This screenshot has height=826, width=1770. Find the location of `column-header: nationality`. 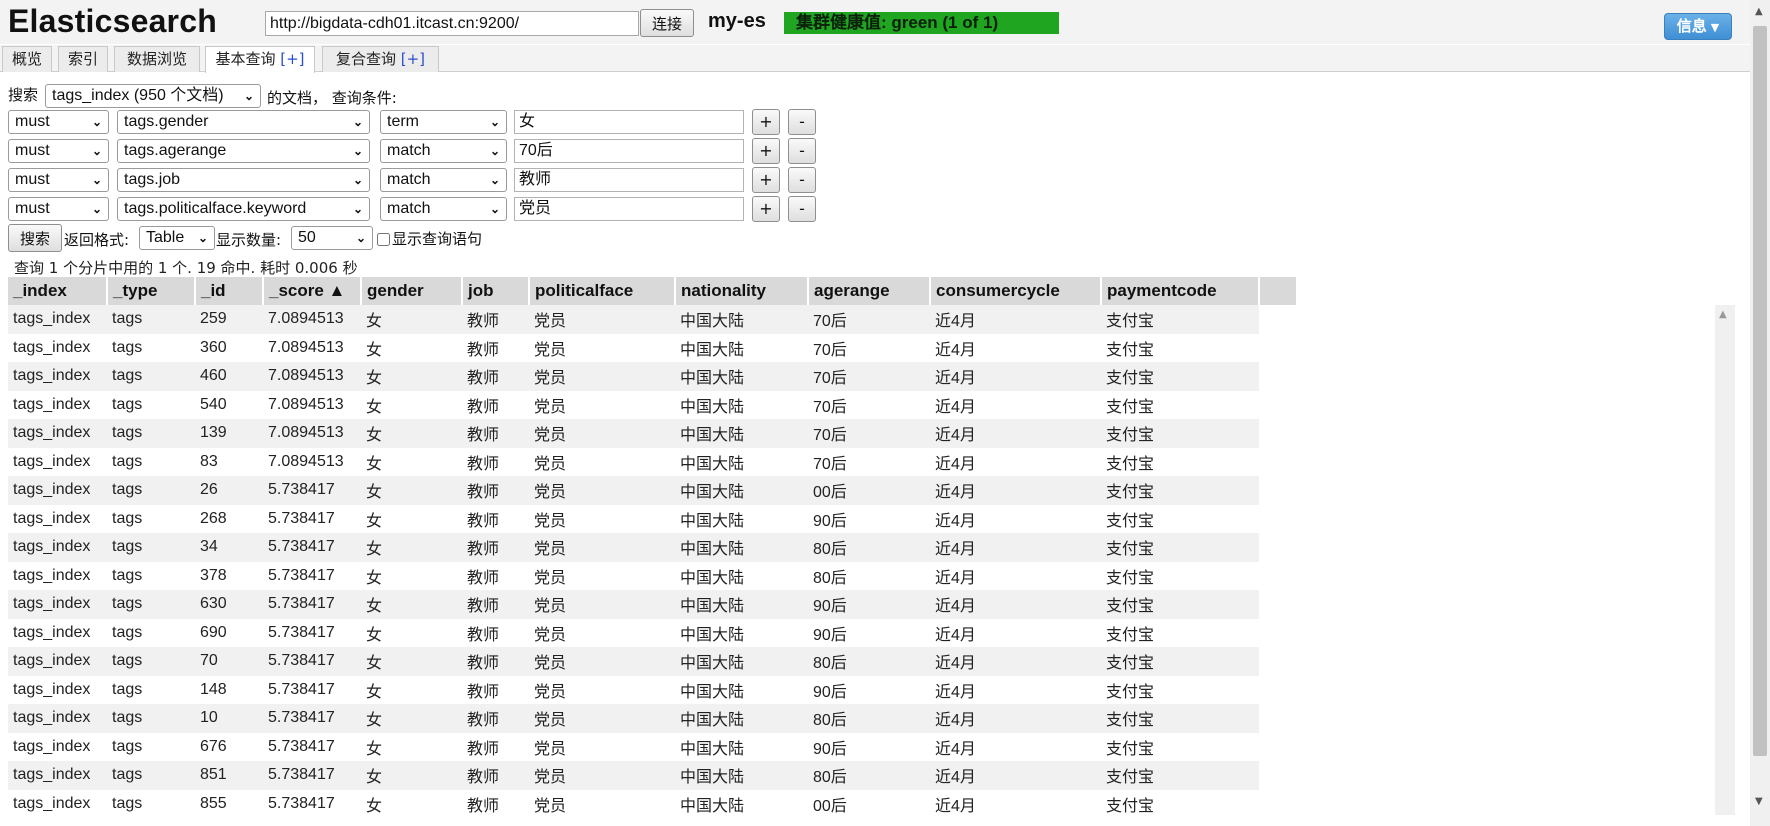

column-header: nationality is located at coordinates (742, 291).